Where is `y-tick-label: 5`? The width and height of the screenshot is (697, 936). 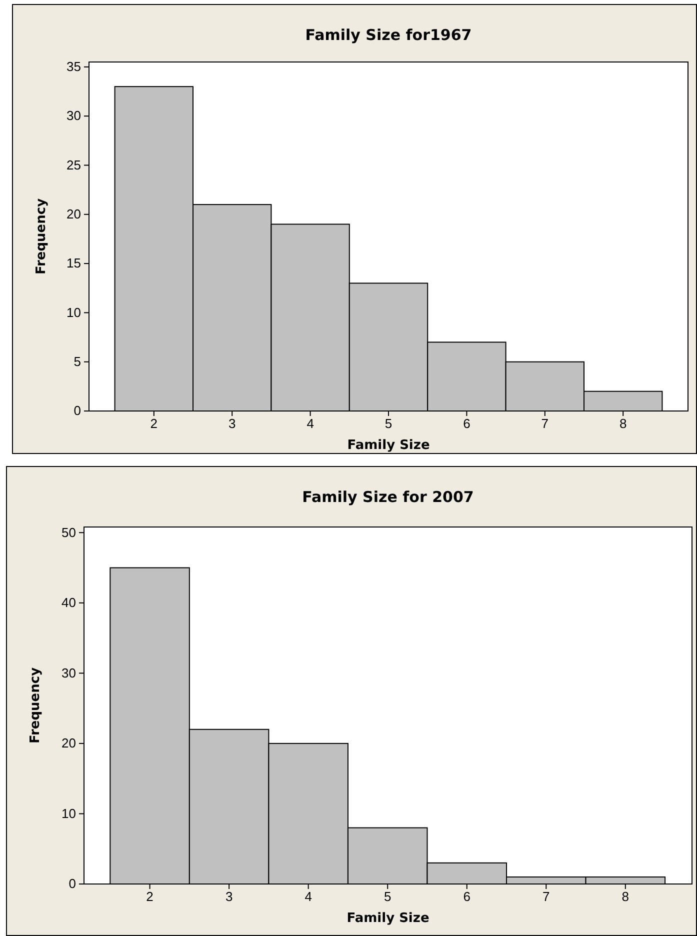 y-tick-label: 5 is located at coordinates (77, 362).